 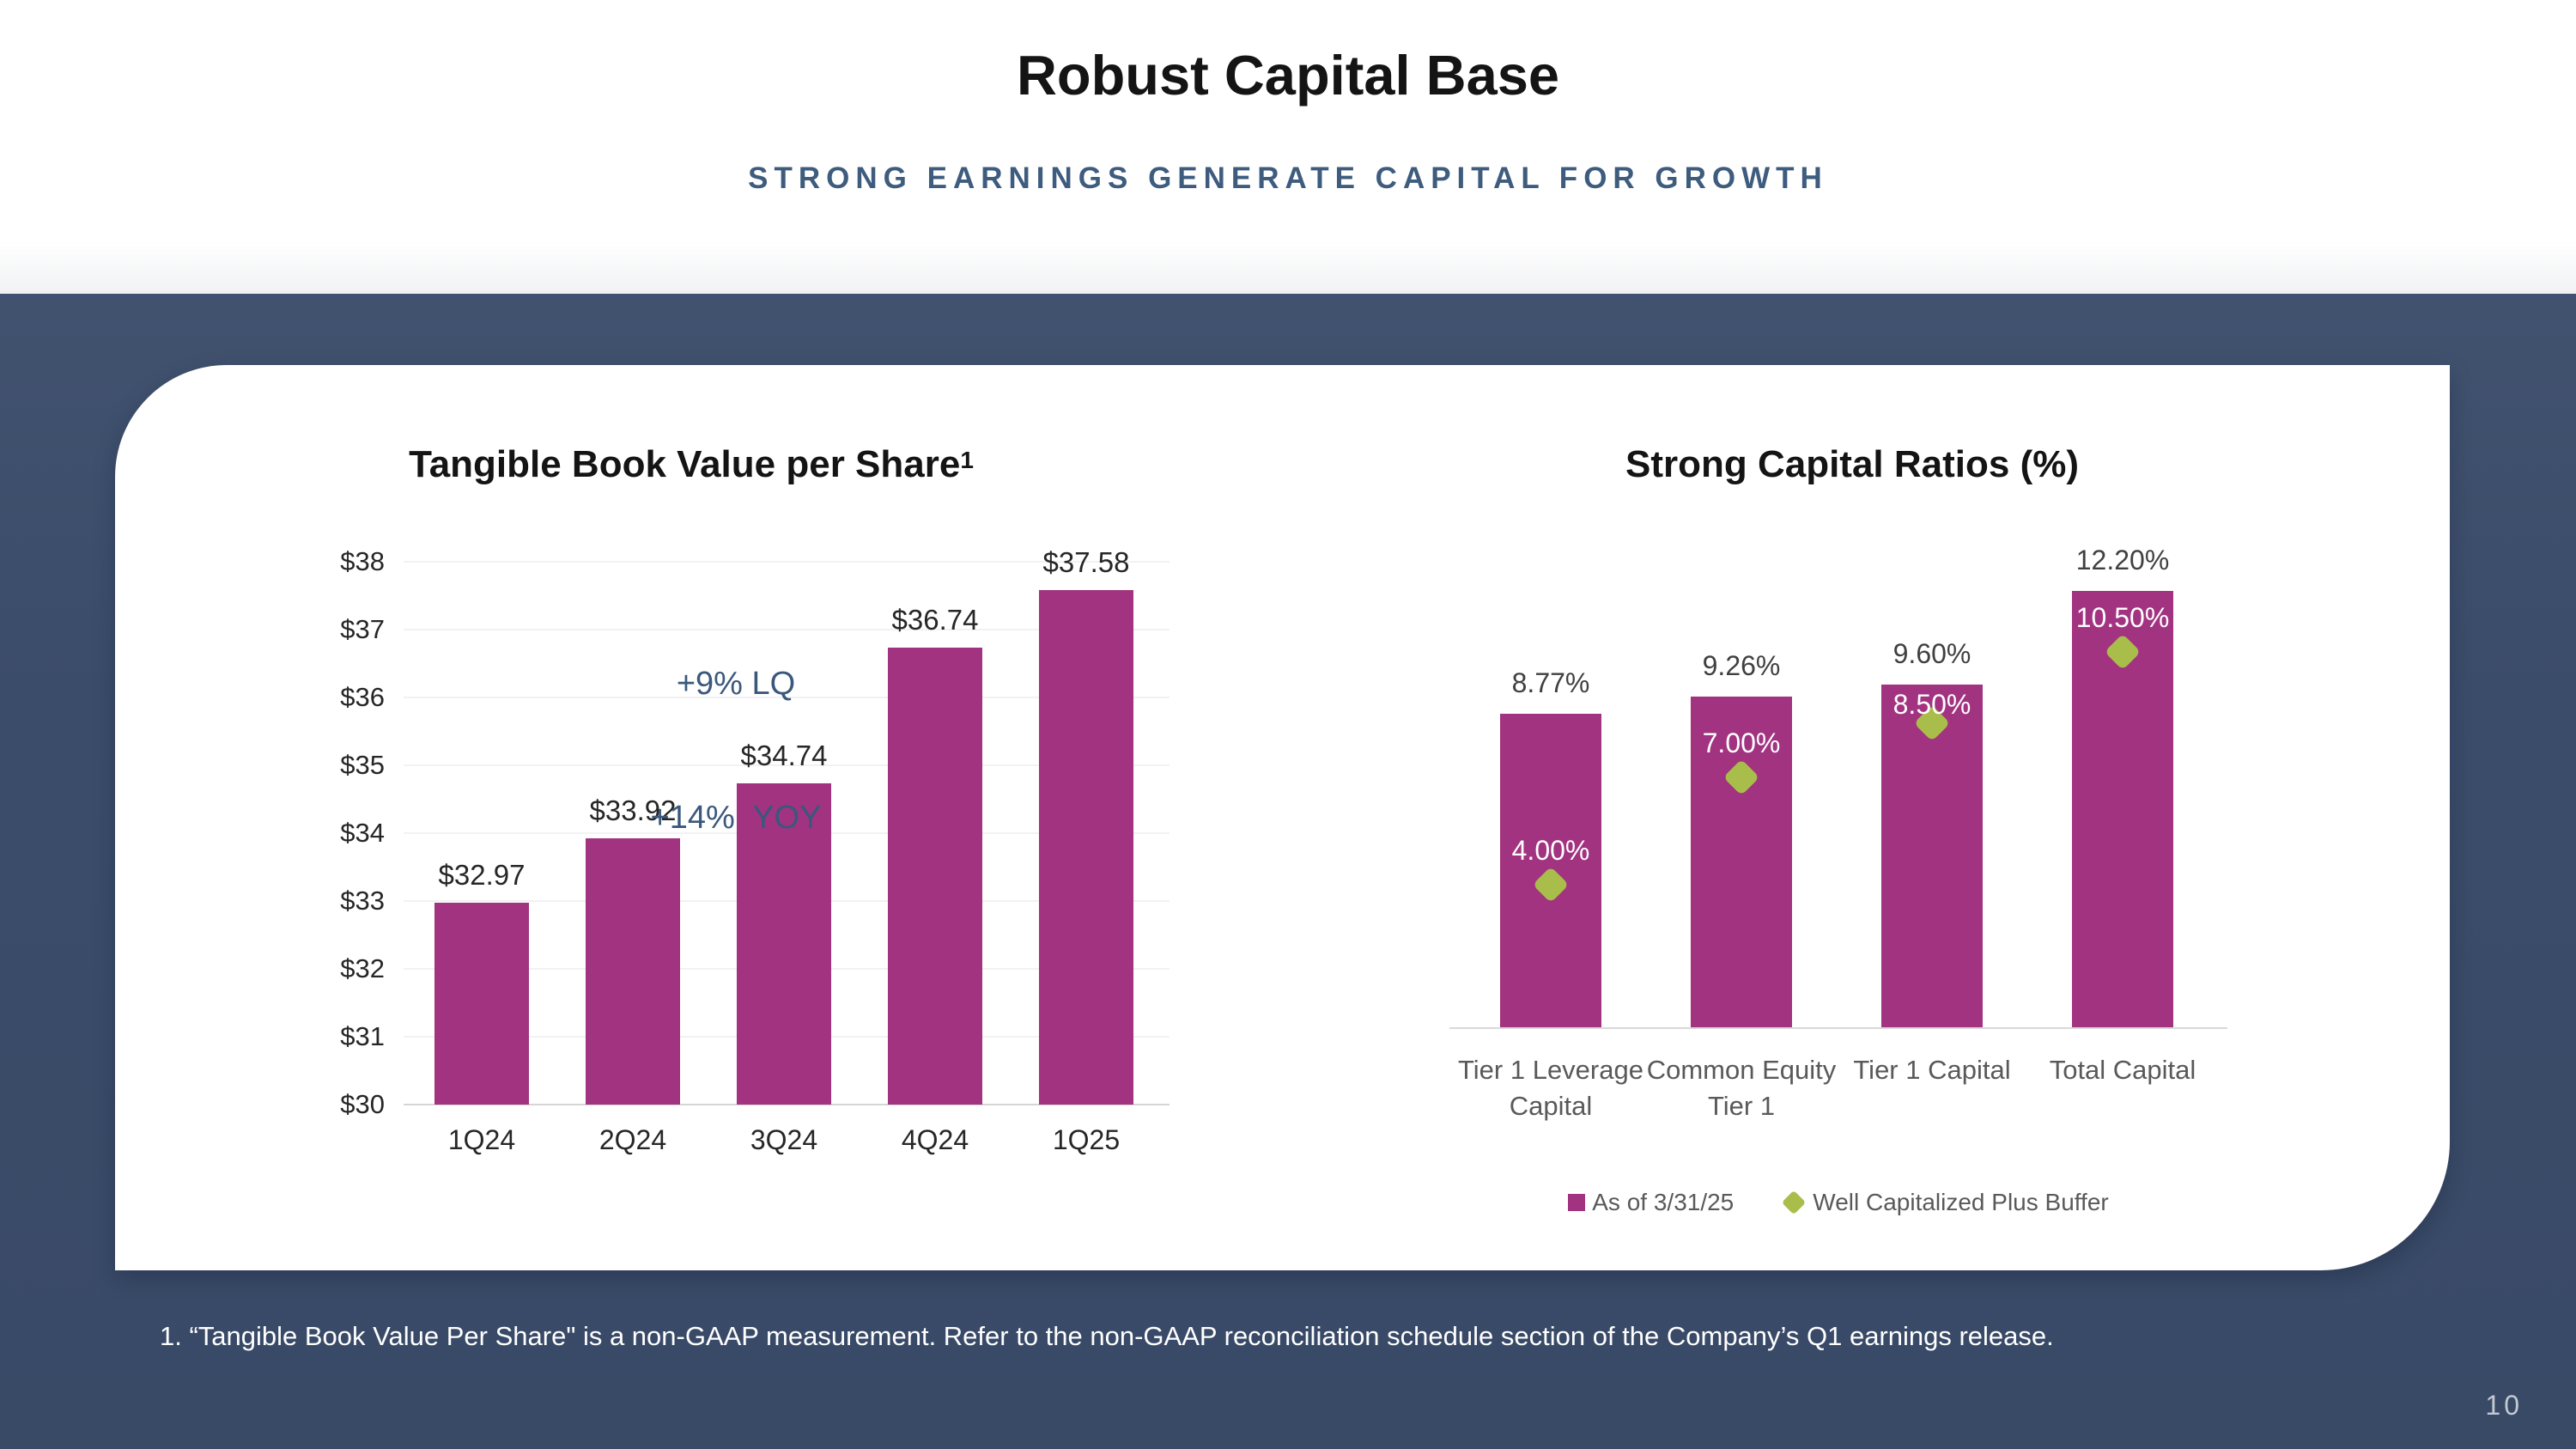 What do you see at coordinates (1288, 267) in the screenshot?
I see `header-fade` at bounding box center [1288, 267].